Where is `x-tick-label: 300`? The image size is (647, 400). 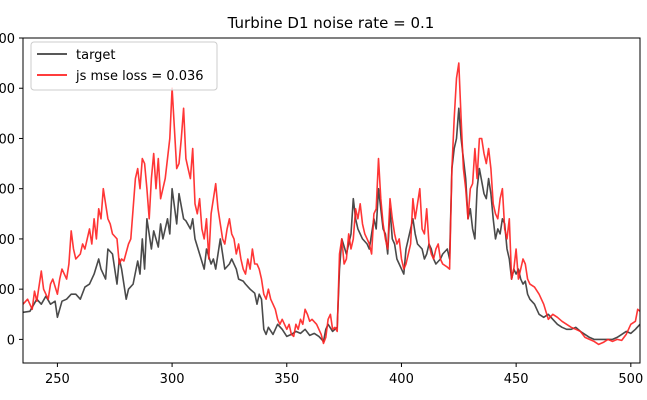 x-tick-label: 300 is located at coordinates (172, 379).